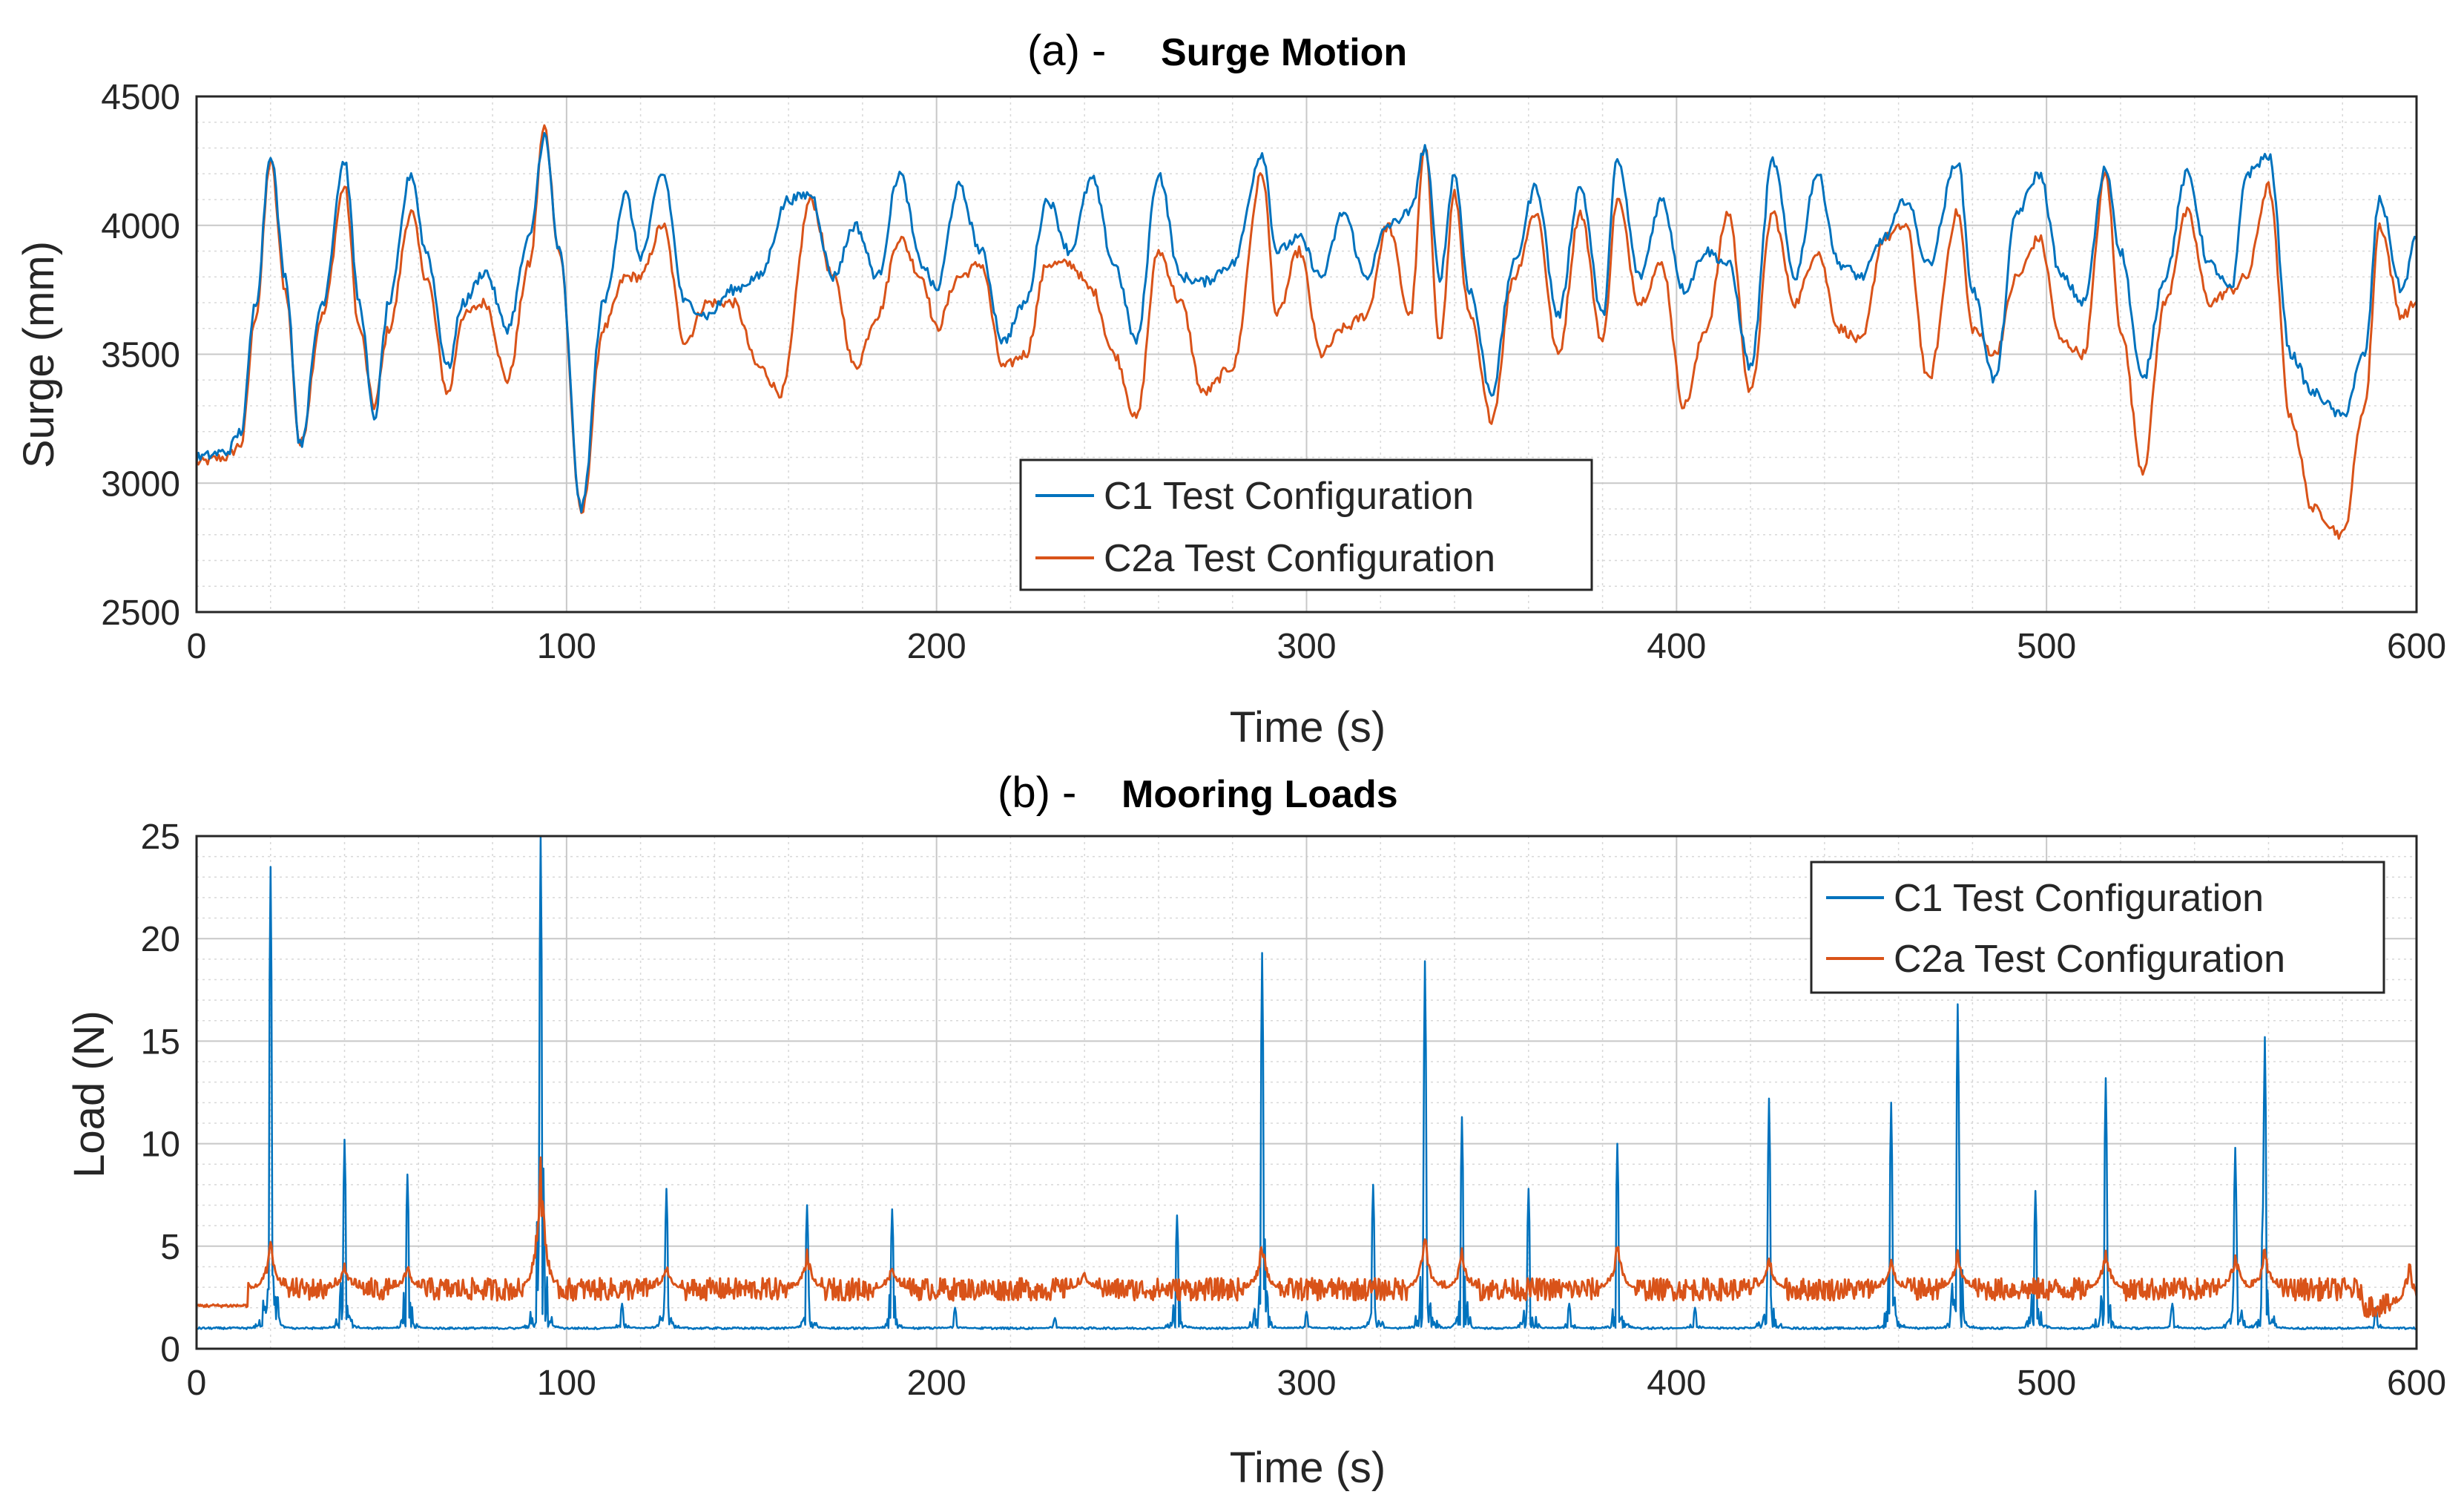  I want to click on chart-b-legend-box, so click(2098, 927).